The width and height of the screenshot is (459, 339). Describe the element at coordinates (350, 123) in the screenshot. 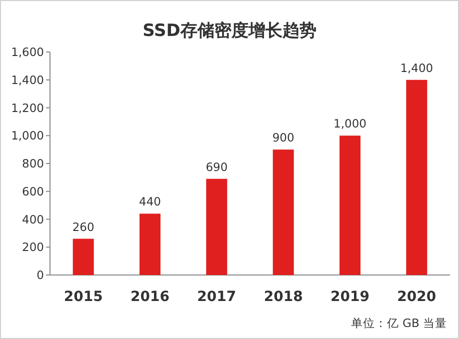

I see `data-label: 1,000` at that location.